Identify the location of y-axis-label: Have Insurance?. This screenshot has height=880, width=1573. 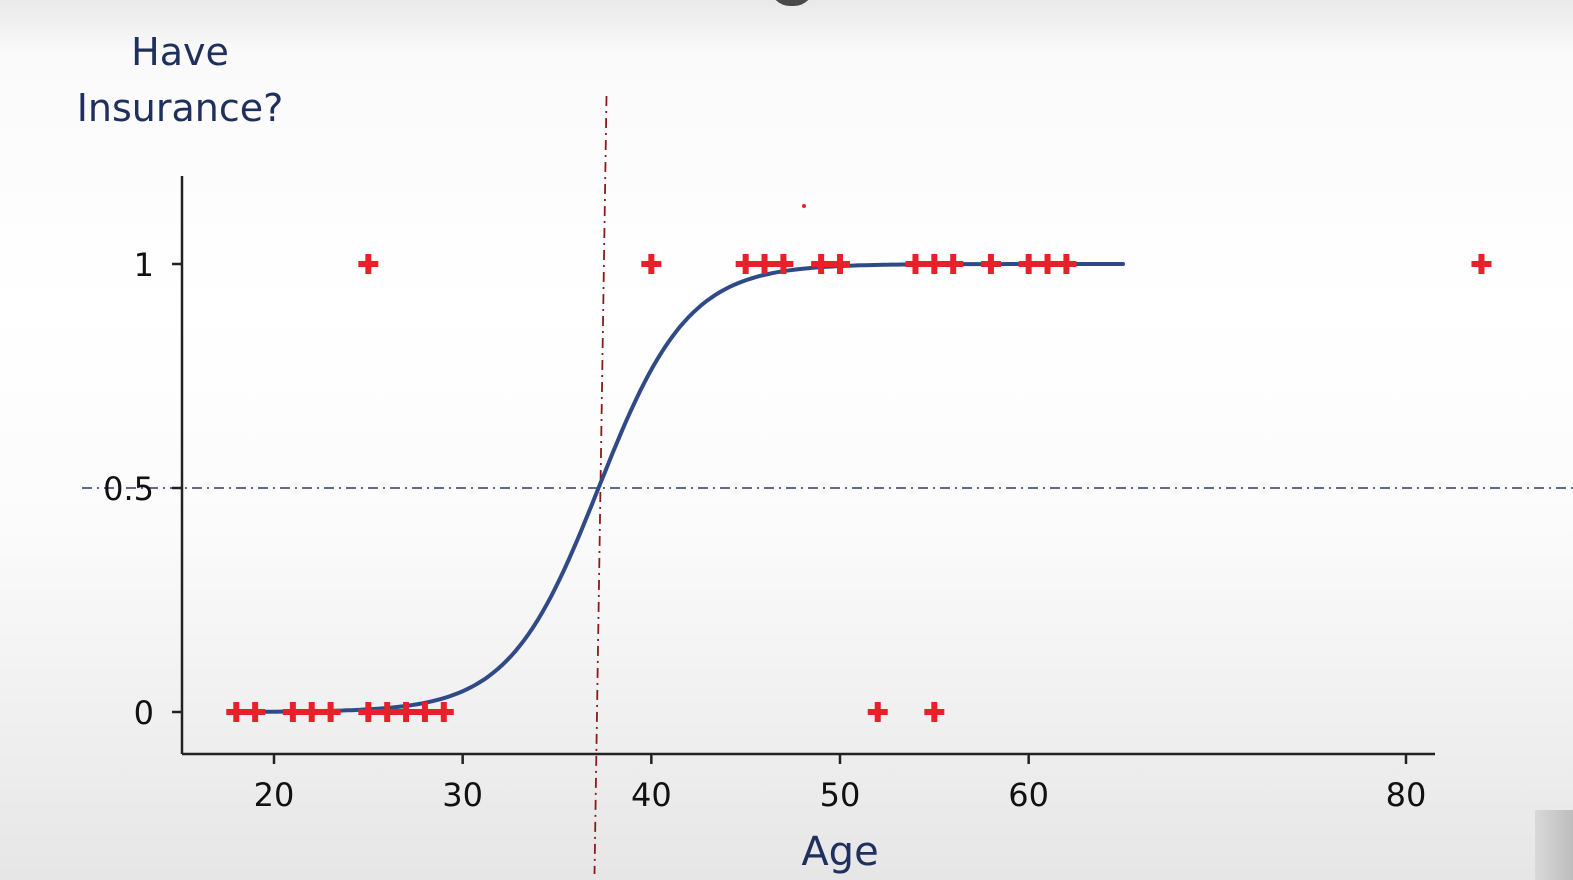
(180, 80).